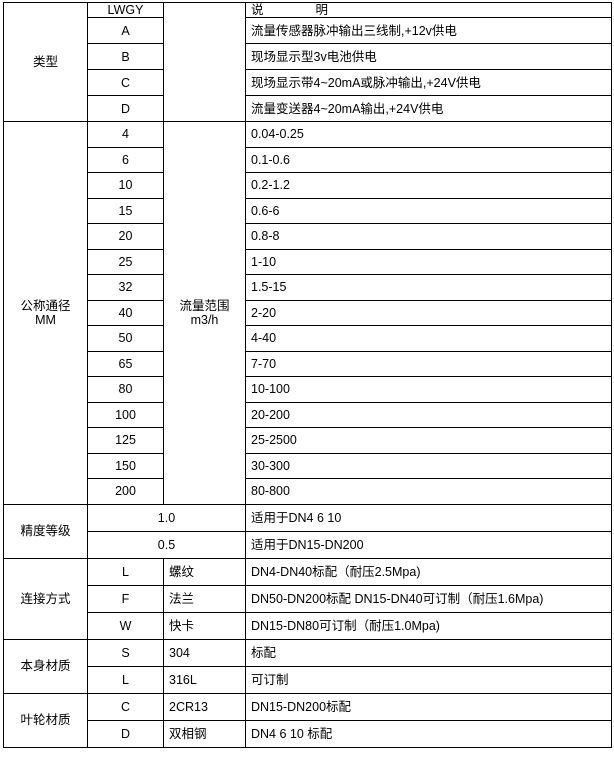  What do you see at coordinates (125, 625) in the screenshot?
I see `connection-code-w: W` at bounding box center [125, 625].